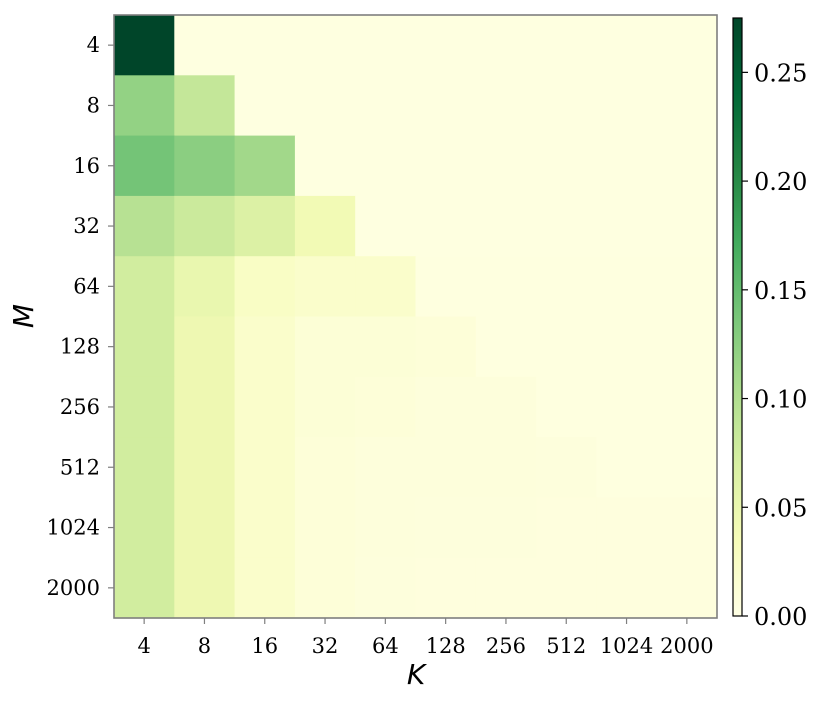 This screenshot has width=822, height=706. What do you see at coordinates (204, 646) in the screenshot?
I see `x-tick-label: 8` at bounding box center [204, 646].